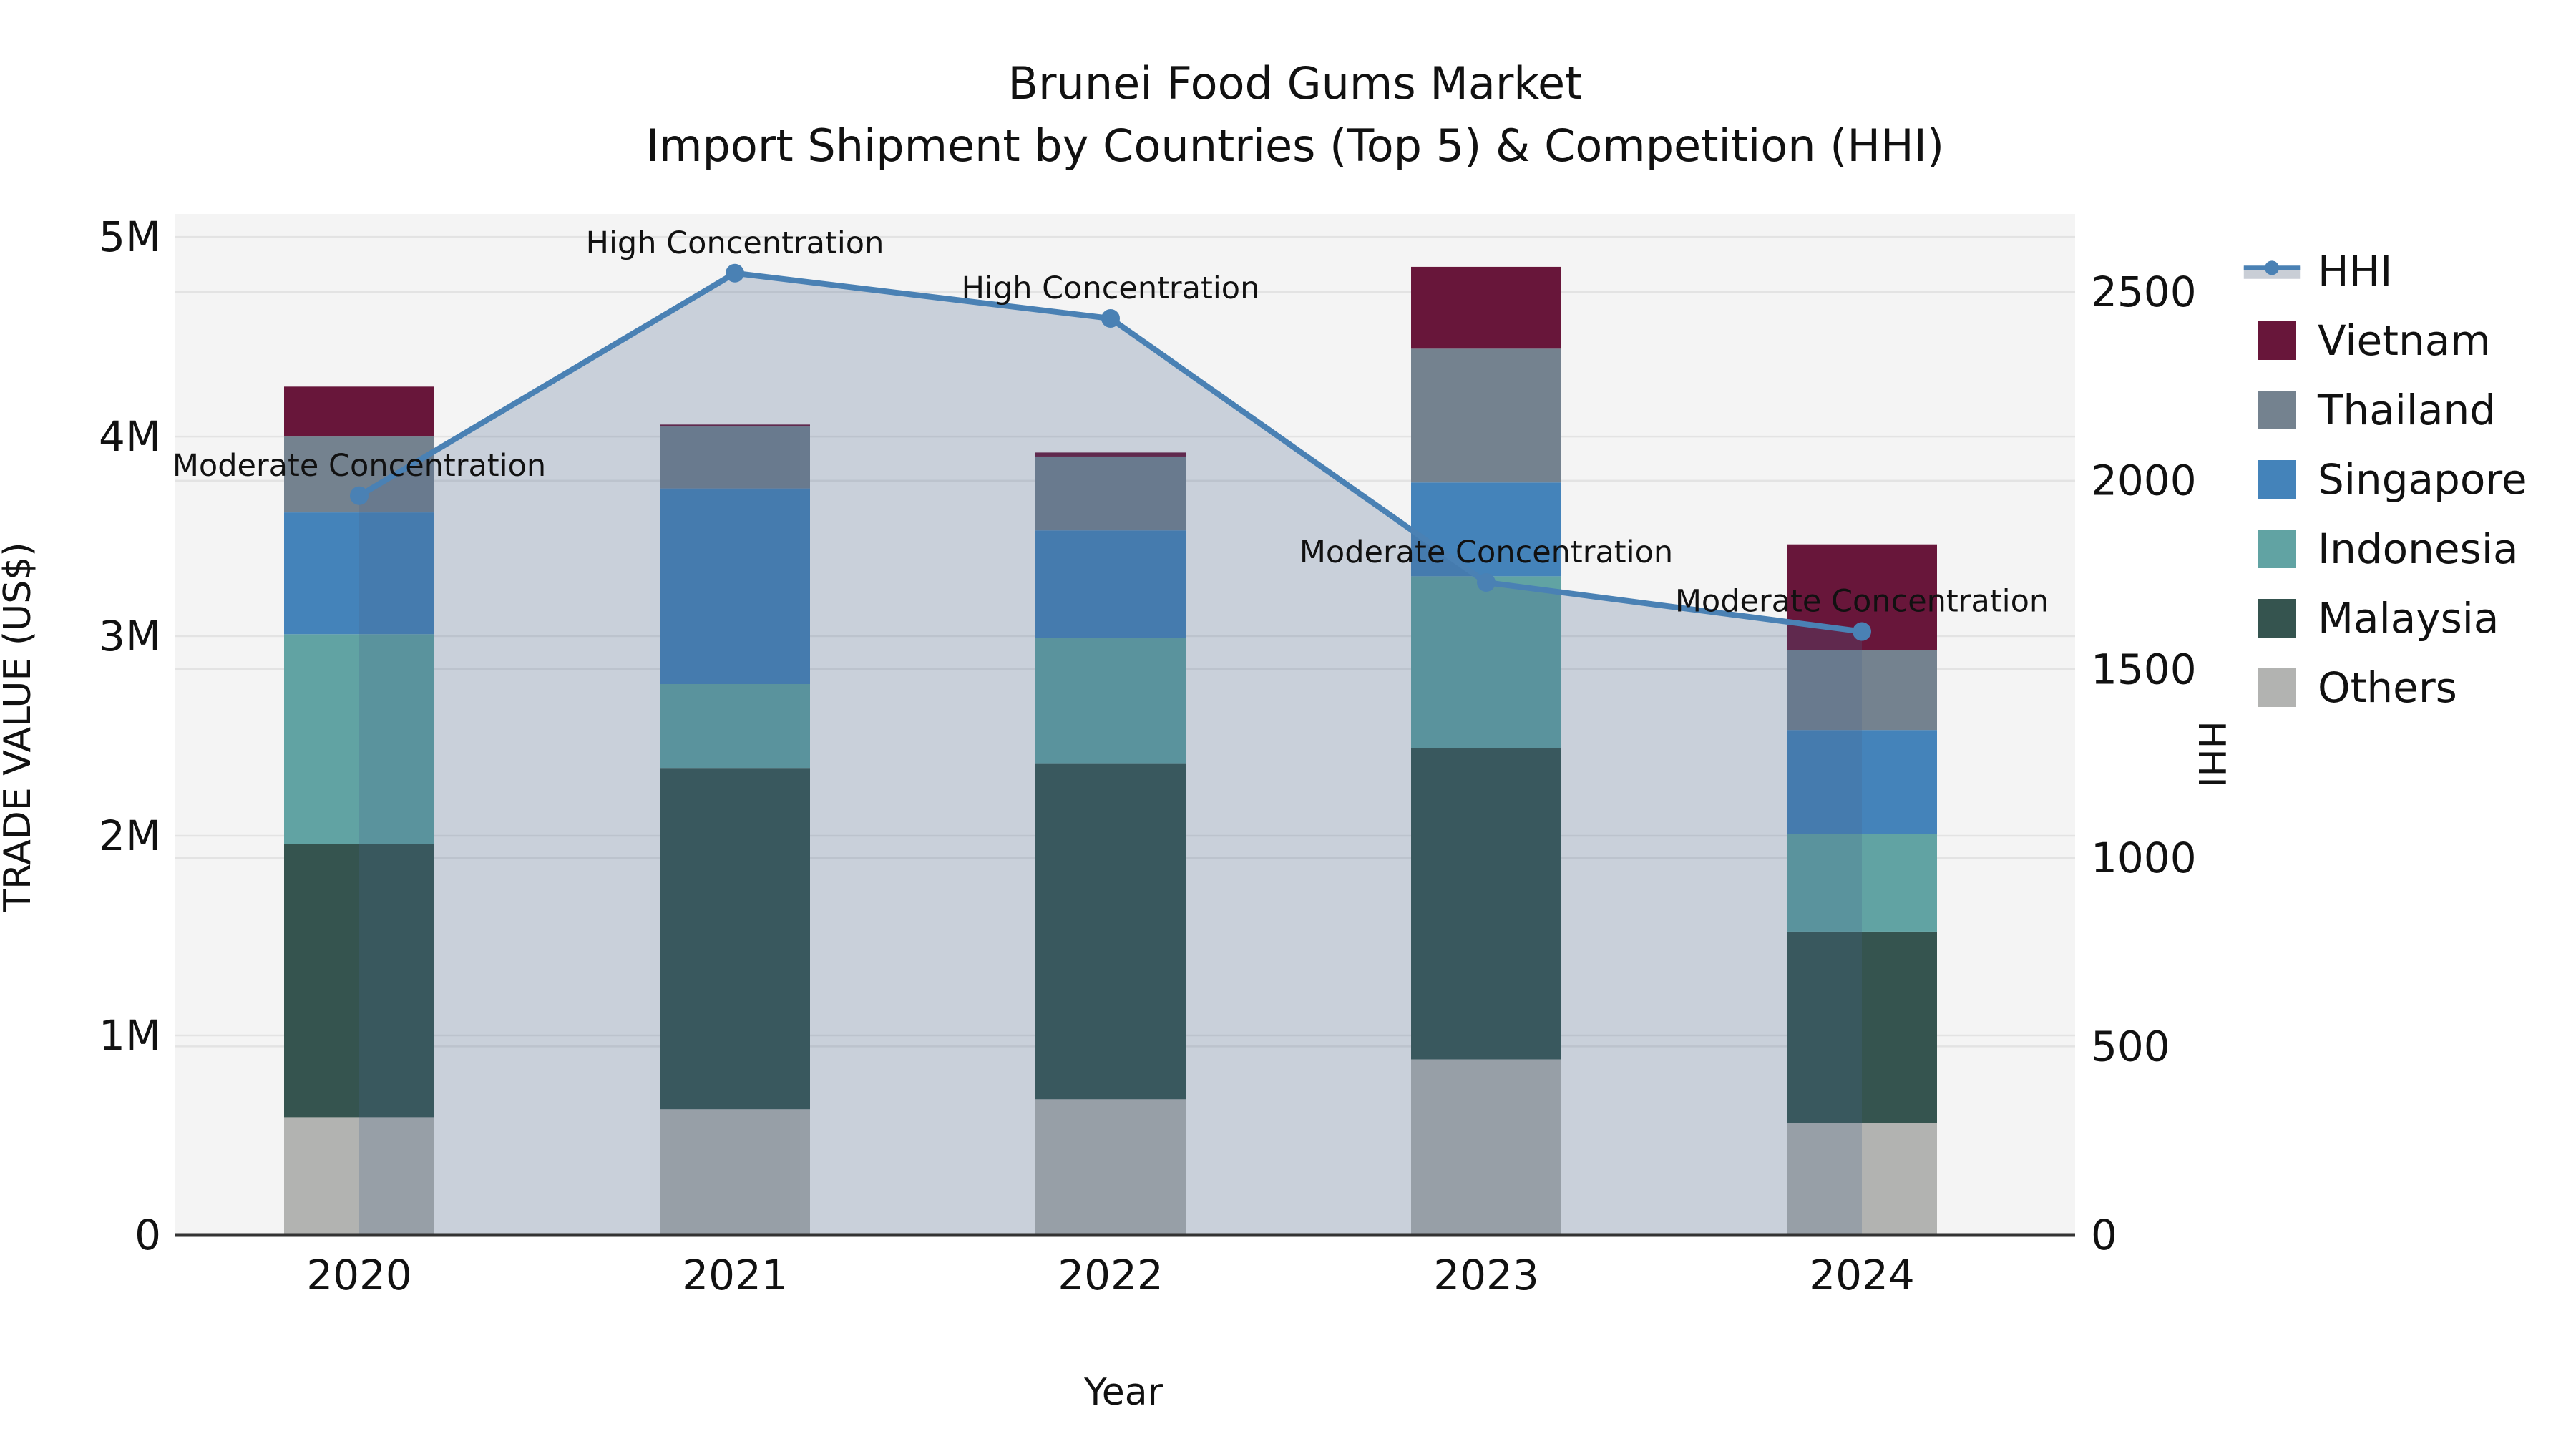  I want to click on bar-segment-vietnam-2022, so click(1110, 454).